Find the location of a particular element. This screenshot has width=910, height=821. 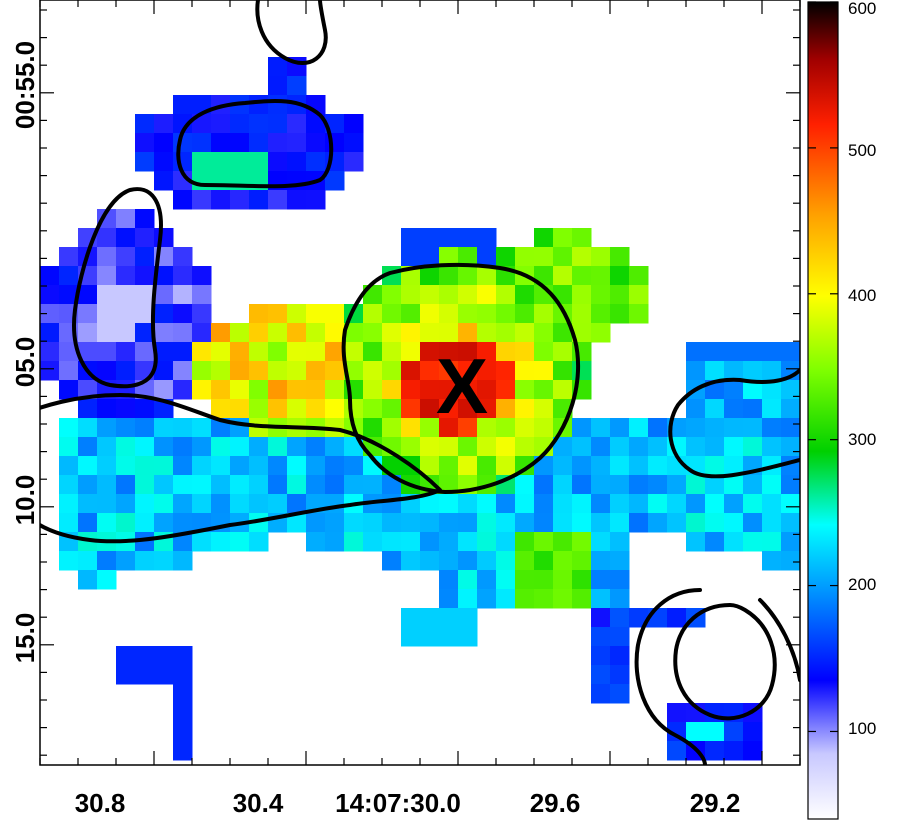

colorbar-label: 600 is located at coordinates (862, 9).